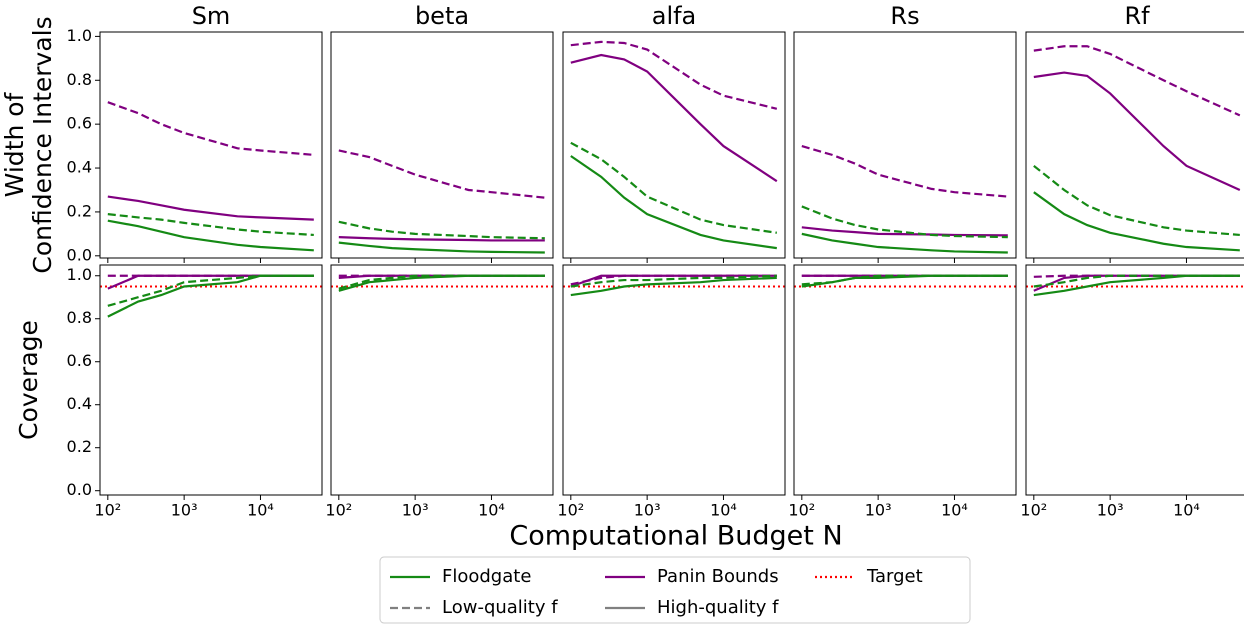 This screenshot has height=625, width=1244. Describe the element at coordinates (894, 576) in the screenshot. I see `legend-label: Target` at that location.